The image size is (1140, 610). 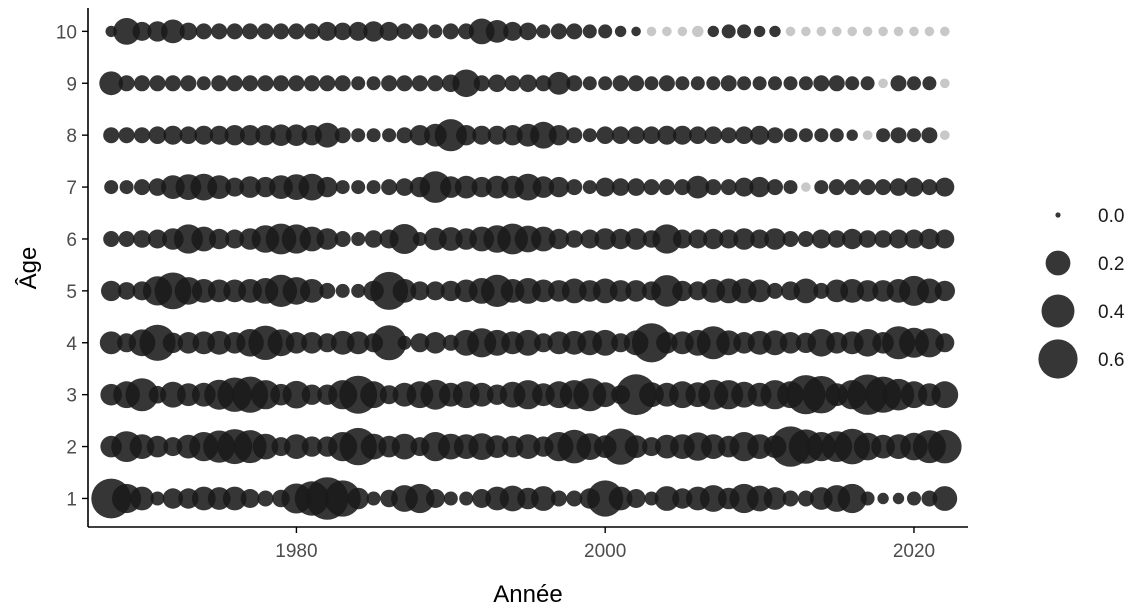 What do you see at coordinates (296, 551) in the screenshot?
I see `x-tick-label: 1980` at bounding box center [296, 551].